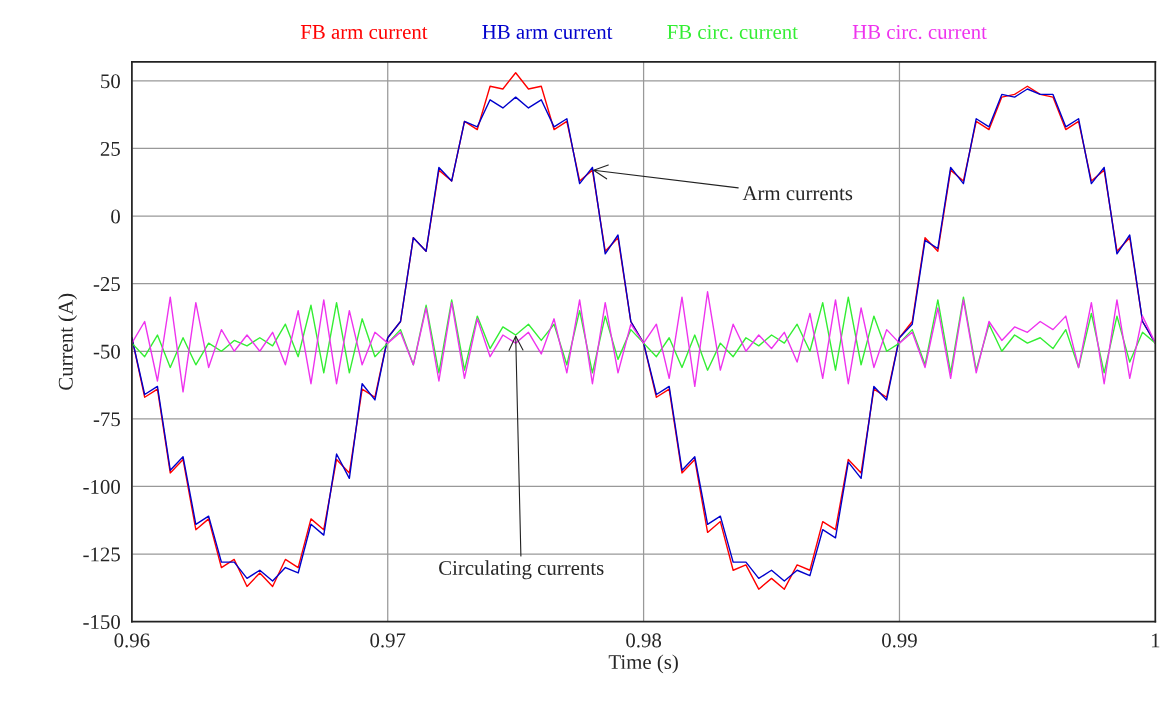 The width and height of the screenshot is (1167, 704). What do you see at coordinates (732, 32) in the screenshot?
I see `text: FB circ. current` at bounding box center [732, 32].